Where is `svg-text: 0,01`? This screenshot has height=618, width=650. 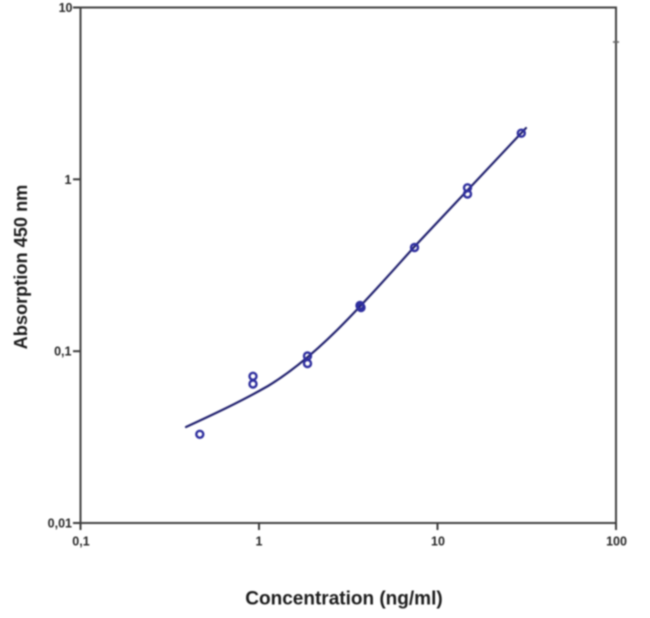
svg-text: 0,01 is located at coordinates (60, 524).